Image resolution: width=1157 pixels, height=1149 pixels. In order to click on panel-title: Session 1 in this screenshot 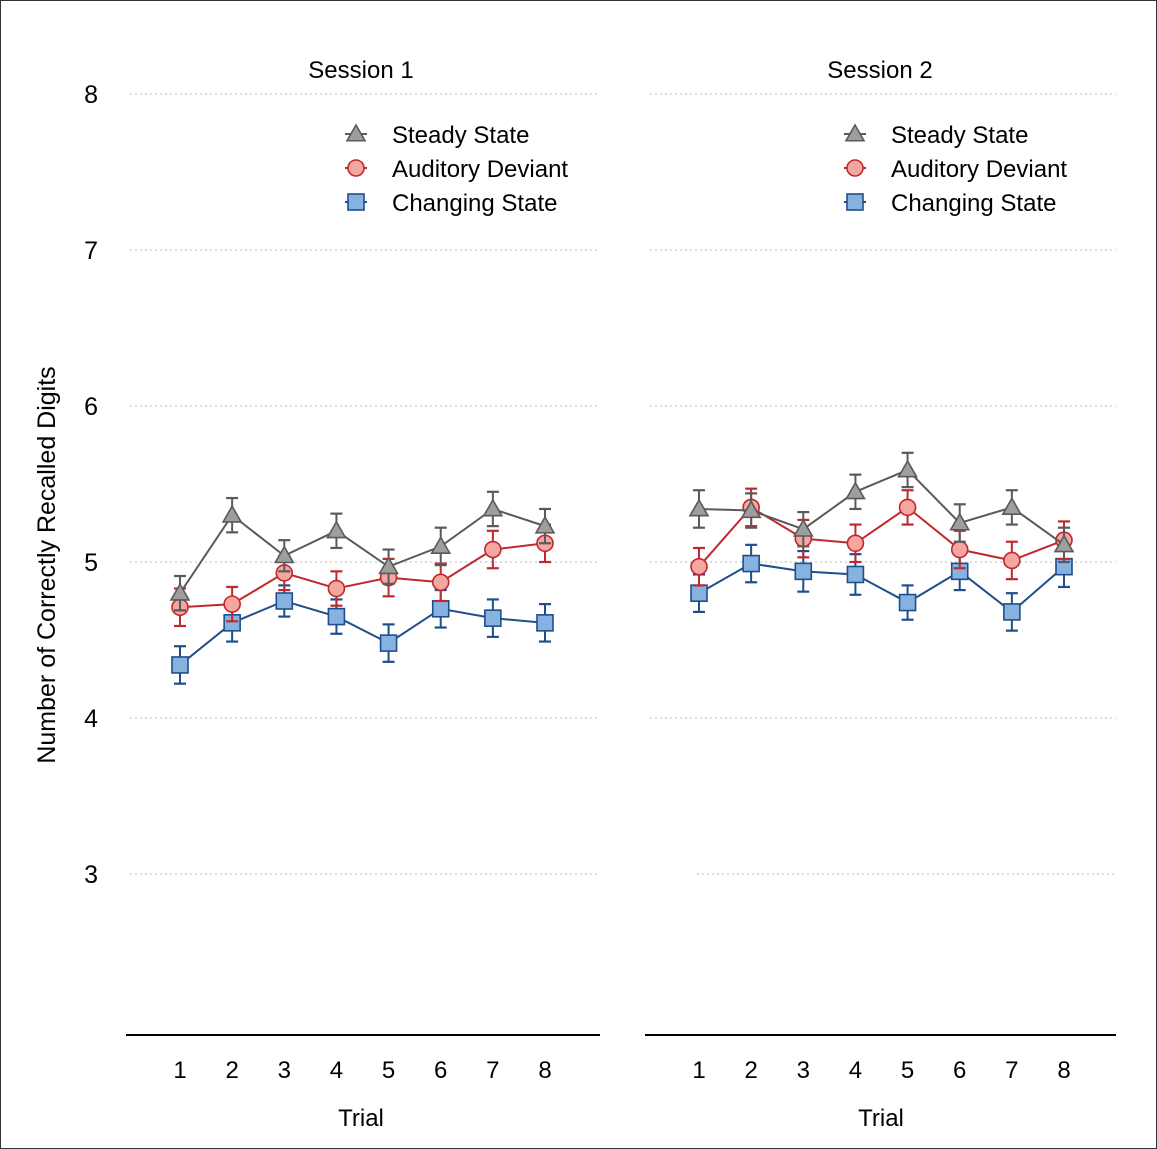, I will do `click(360, 70)`.